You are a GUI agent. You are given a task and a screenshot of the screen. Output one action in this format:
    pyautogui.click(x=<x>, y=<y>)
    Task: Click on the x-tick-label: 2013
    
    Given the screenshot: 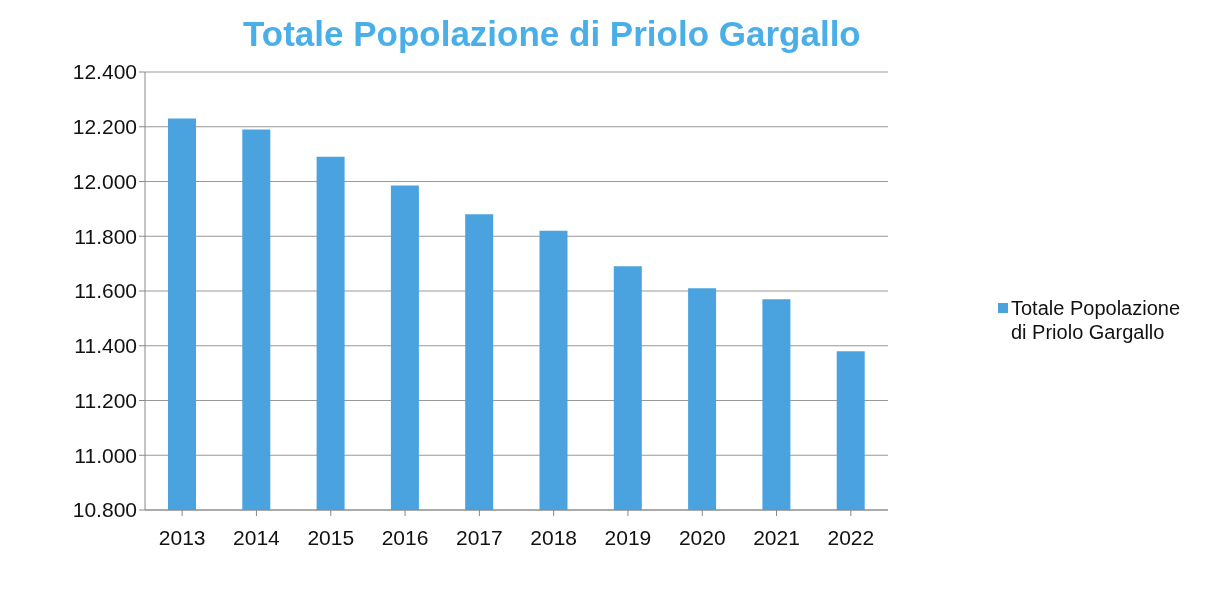 What is the action you would take?
    pyautogui.click(x=182, y=537)
    